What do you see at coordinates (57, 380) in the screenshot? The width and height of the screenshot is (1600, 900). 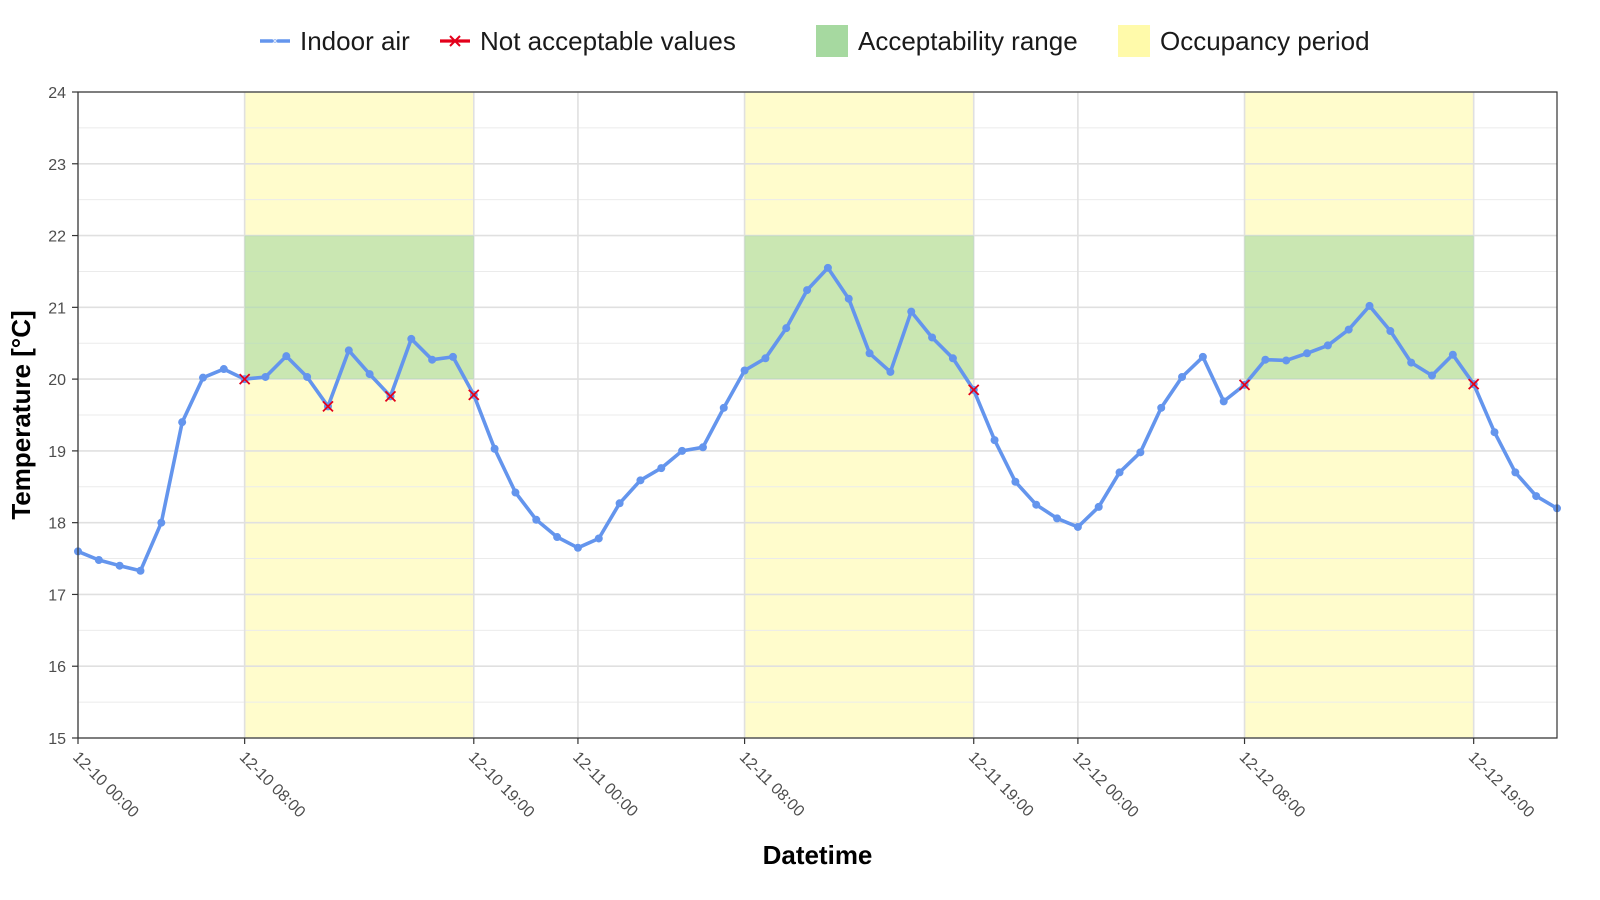 I see `y-tick-label: 20` at bounding box center [57, 380].